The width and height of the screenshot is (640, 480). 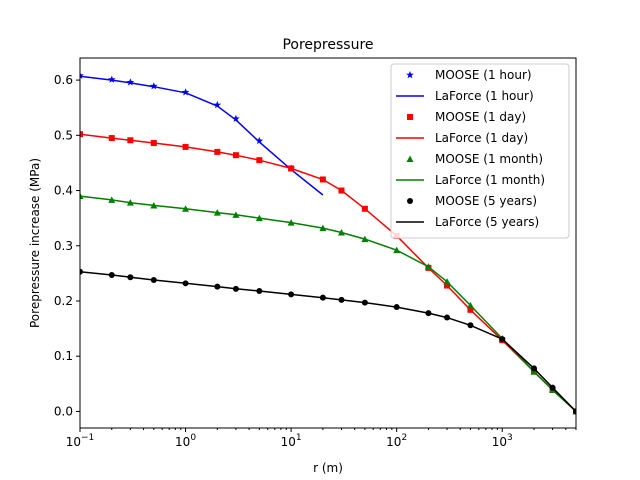 I want to click on x-tick-label: 10⁰, so click(x=185, y=441).